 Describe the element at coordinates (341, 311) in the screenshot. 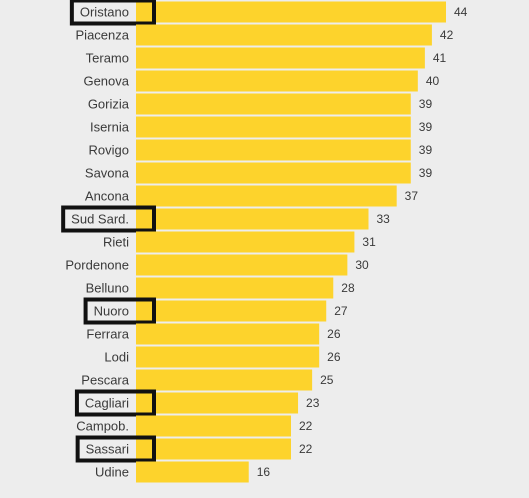

I see `value-label: 27` at that location.